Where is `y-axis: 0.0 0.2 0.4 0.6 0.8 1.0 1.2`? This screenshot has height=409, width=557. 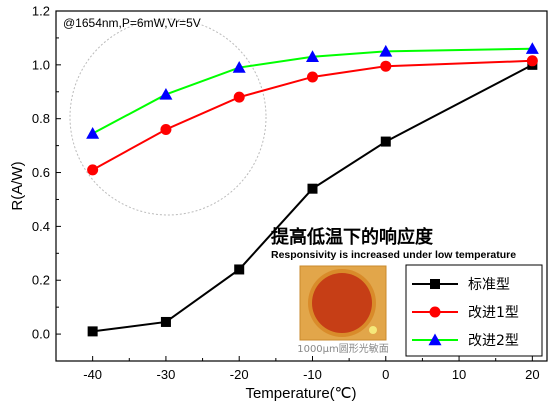 y-axis: 0.0 0.2 0.4 0.6 0.8 1.0 1.2 is located at coordinates (46, 173).